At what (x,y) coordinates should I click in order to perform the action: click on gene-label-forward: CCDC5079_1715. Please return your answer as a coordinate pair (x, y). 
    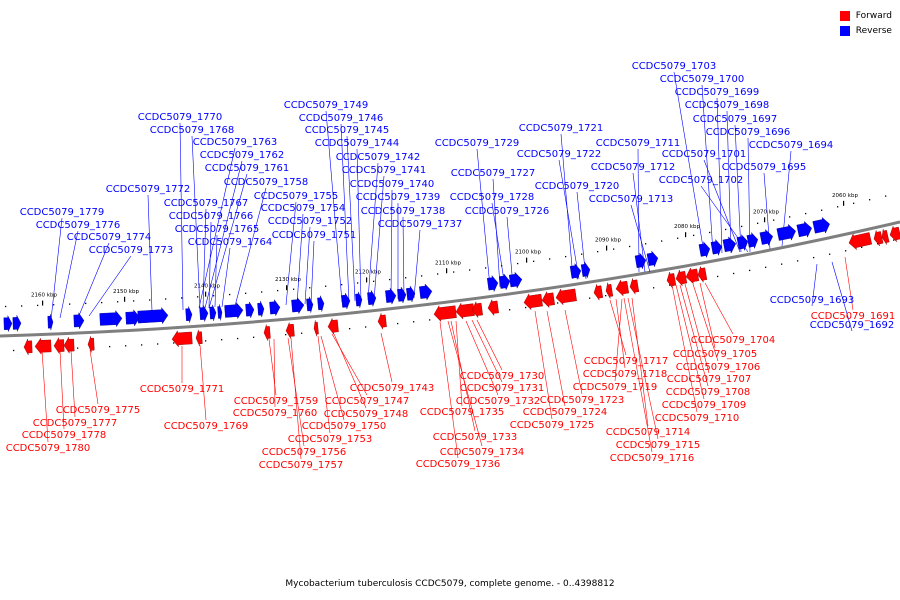
    Looking at the image, I should click on (658, 445).